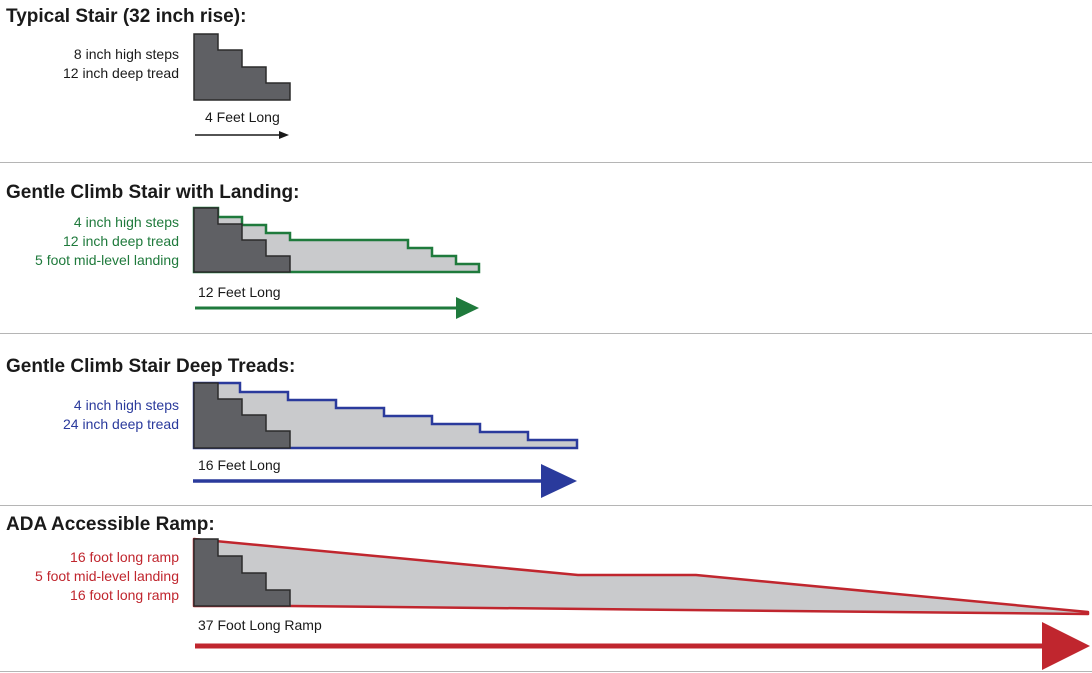 This screenshot has height=673, width=1092. I want to click on length-label: 4 Feet Long, so click(242, 117).